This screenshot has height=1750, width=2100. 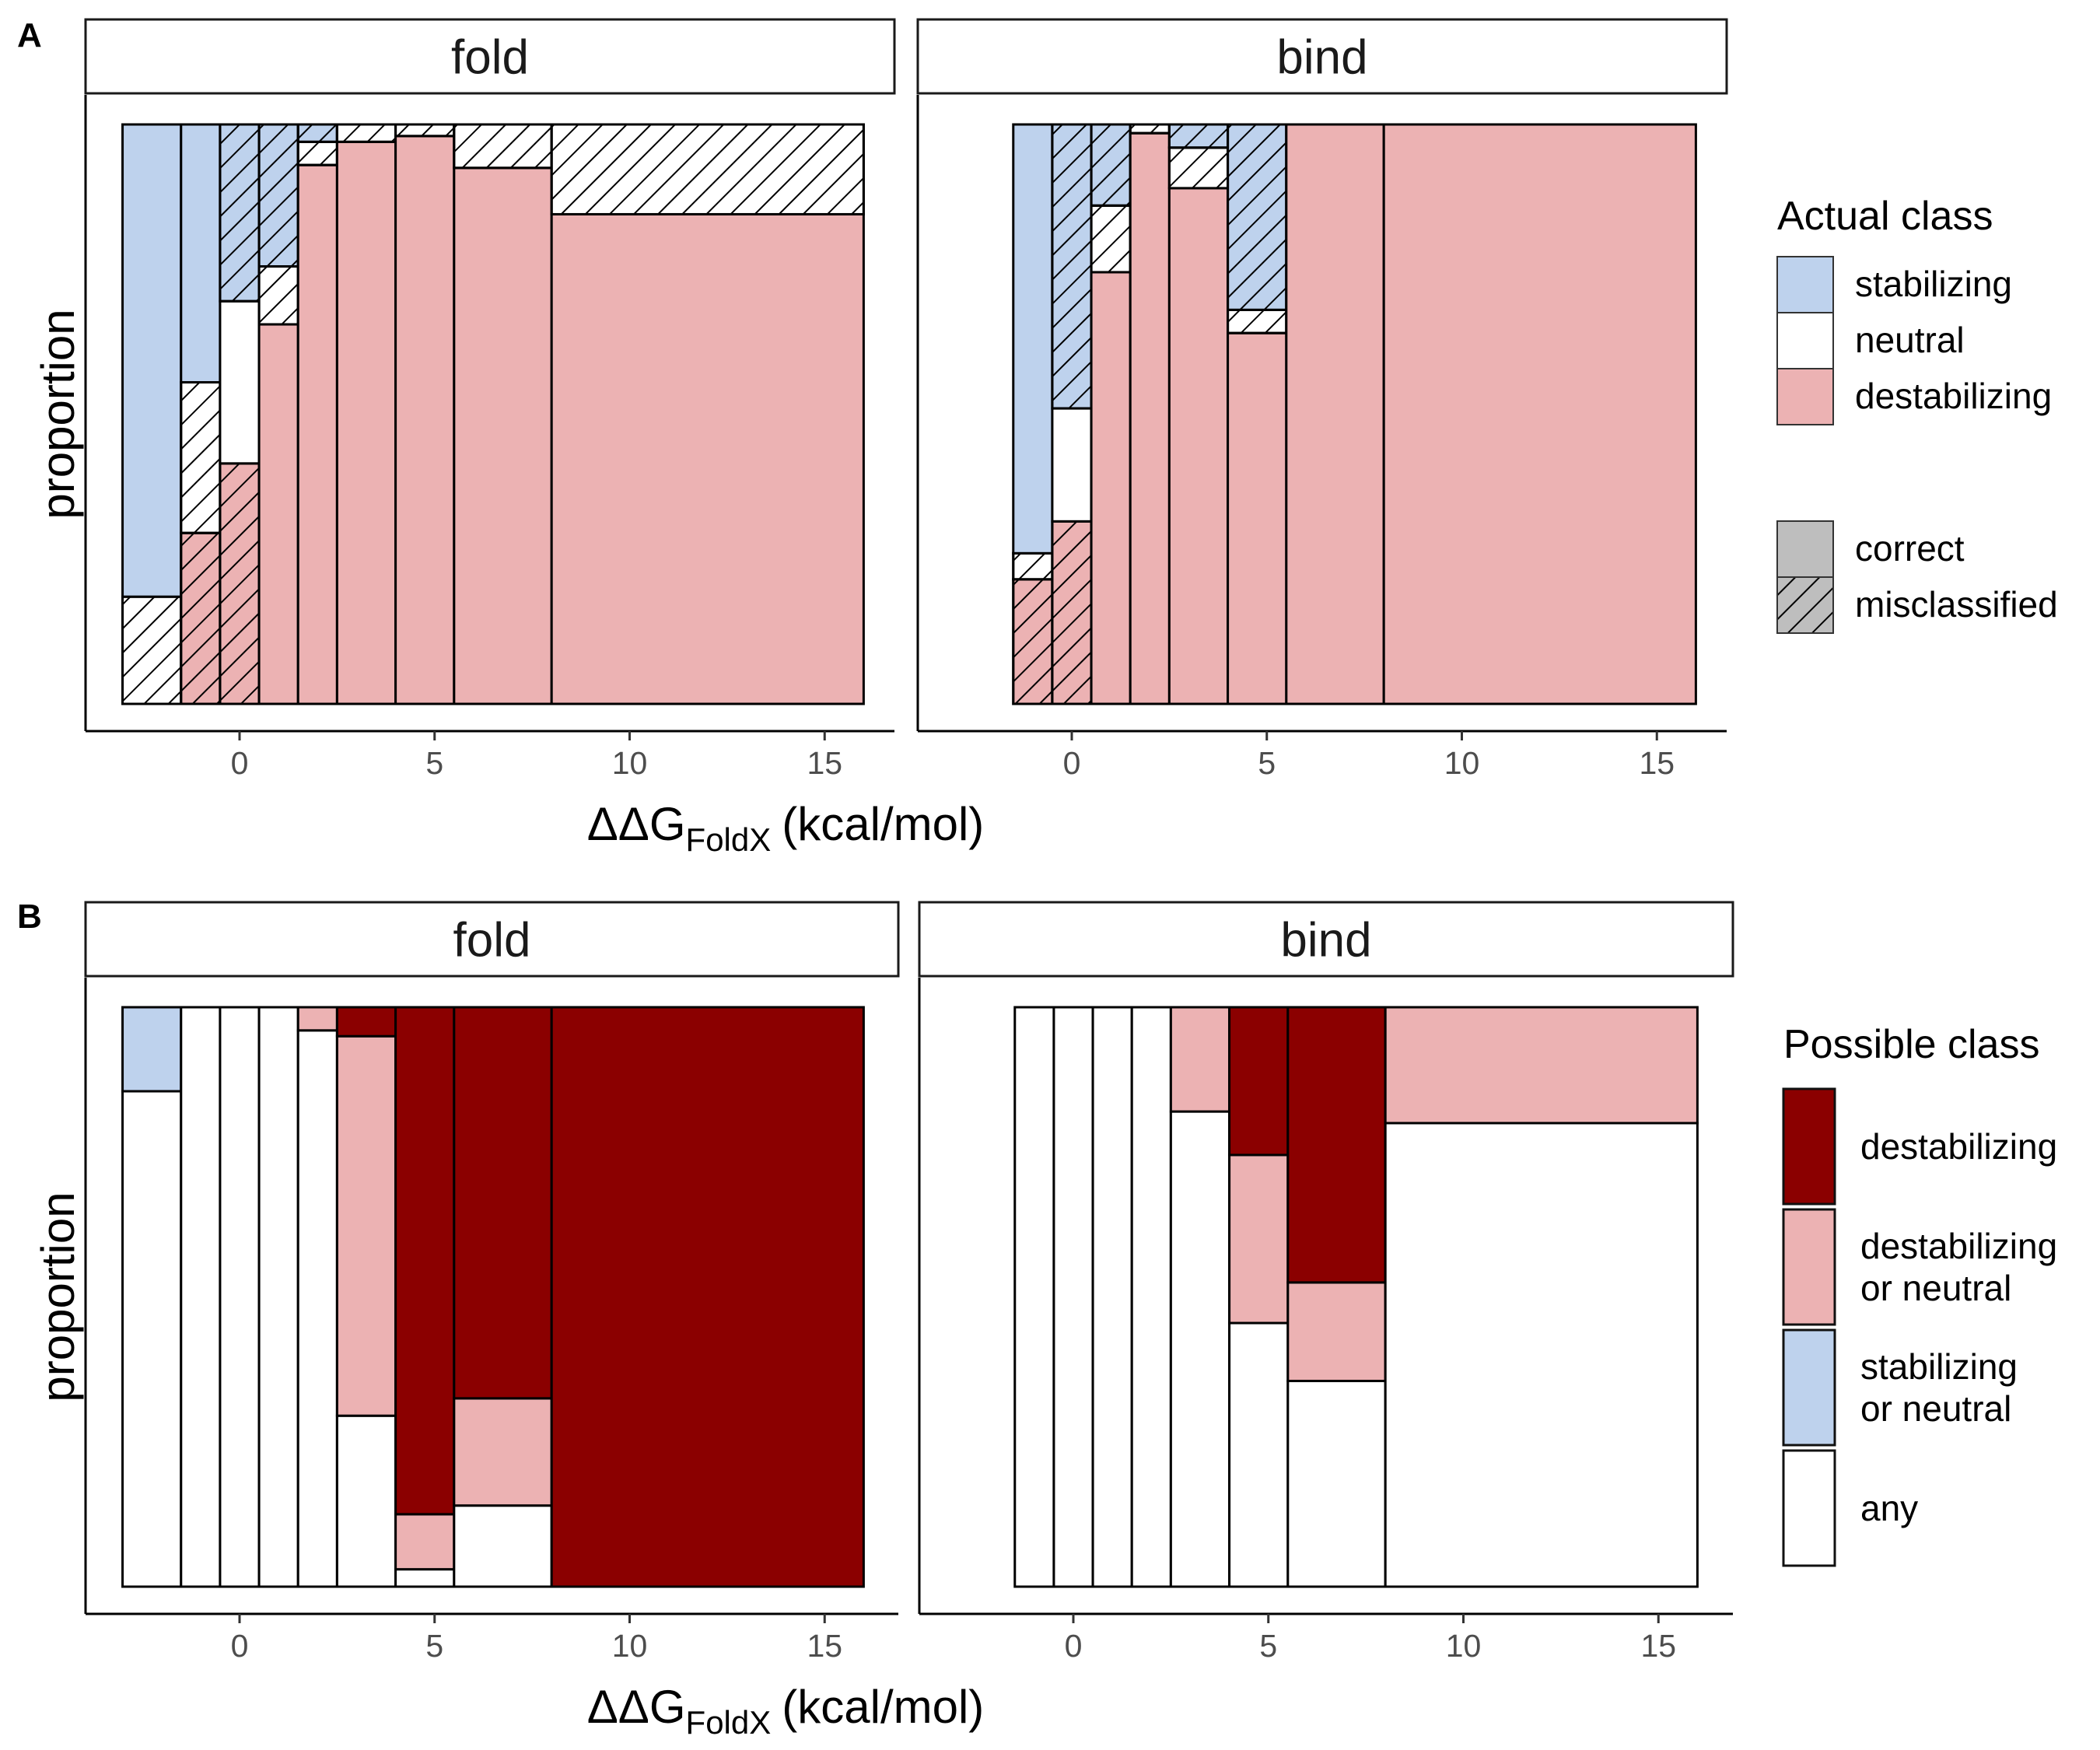 What do you see at coordinates (201, 1297) in the screenshot?
I see `mosaic-cell-fold-1-any` at bounding box center [201, 1297].